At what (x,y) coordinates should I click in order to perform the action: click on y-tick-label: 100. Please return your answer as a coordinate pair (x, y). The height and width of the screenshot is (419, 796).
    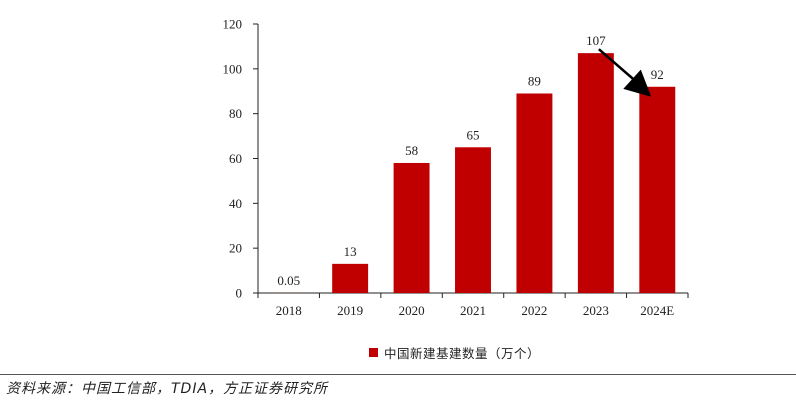
    Looking at the image, I should click on (233, 68).